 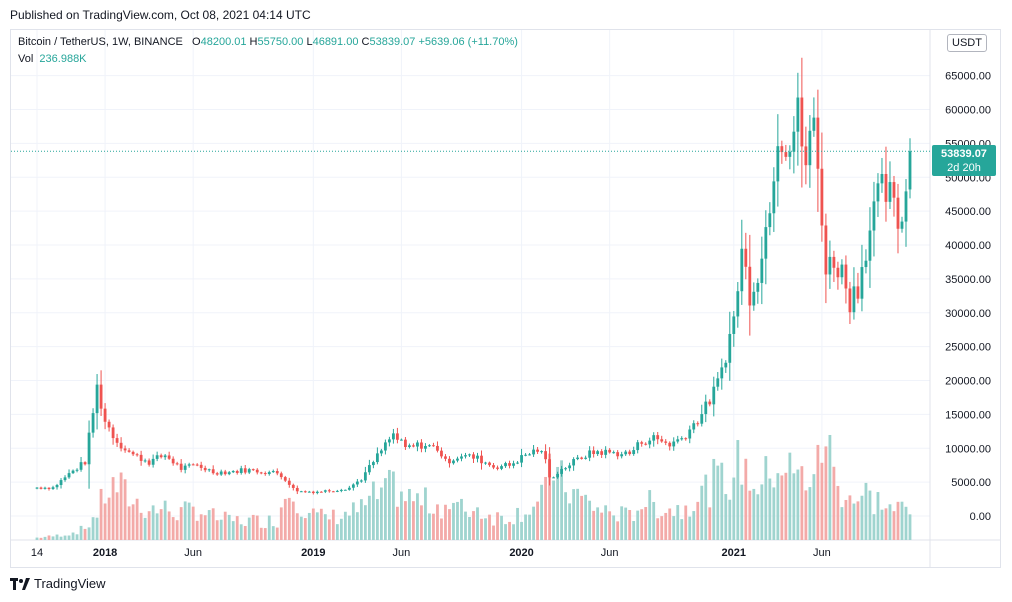 What do you see at coordinates (100, 42) in the screenshot?
I see `symbol-title: Bitcoin / TetherUS, 1W, BINANCE` at bounding box center [100, 42].